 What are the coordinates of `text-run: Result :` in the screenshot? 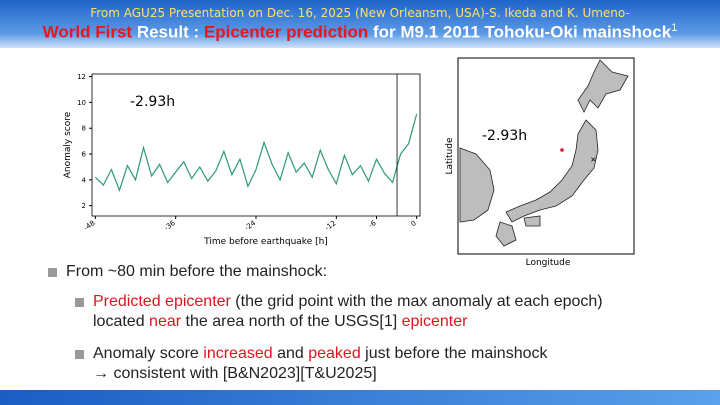 It's located at (168, 32).